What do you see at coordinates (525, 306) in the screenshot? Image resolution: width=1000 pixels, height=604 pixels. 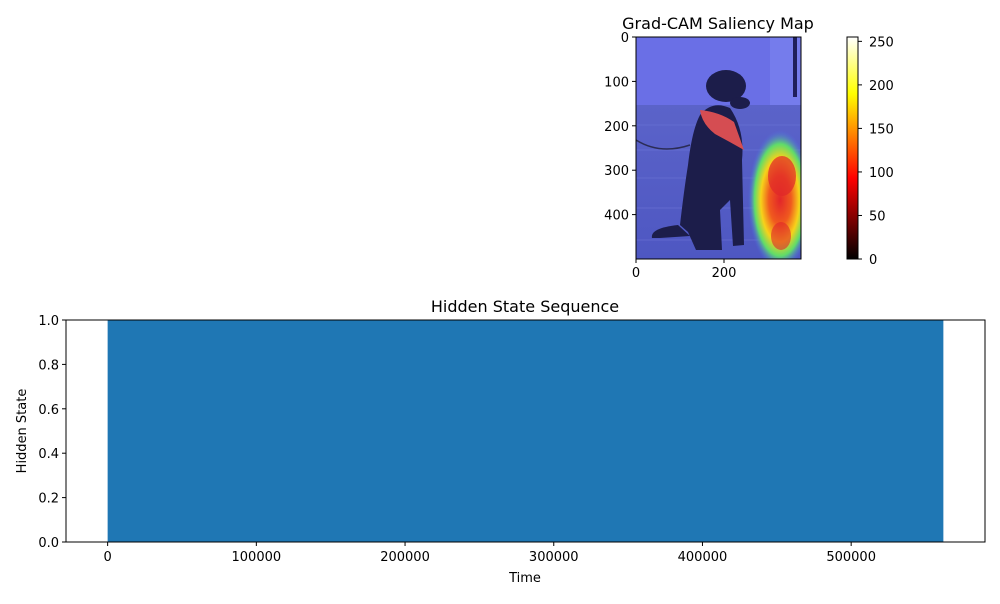 I see `hidden-state-title: Hidden State Sequence` at bounding box center [525, 306].